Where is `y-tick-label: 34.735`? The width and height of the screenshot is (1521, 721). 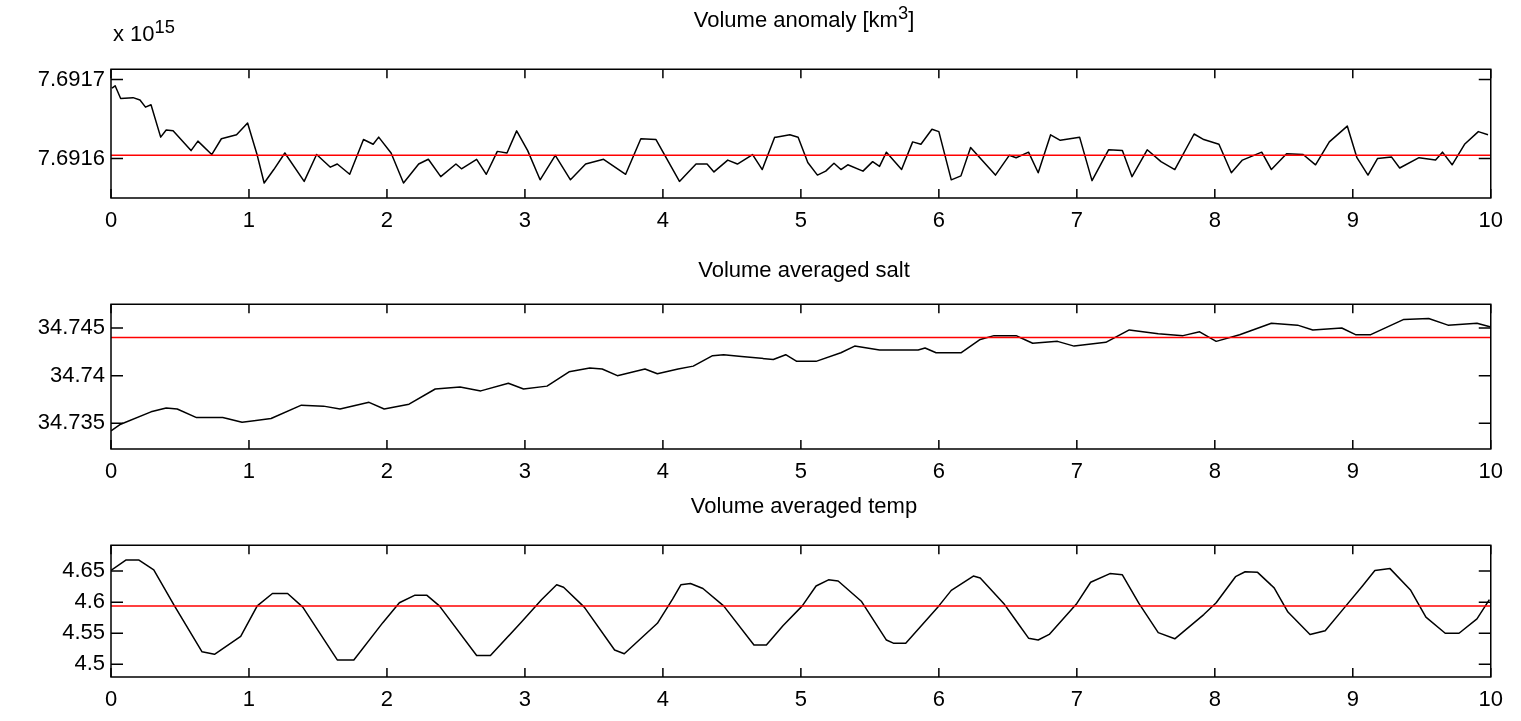
y-tick-label: 34.735 is located at coordinates (71, 422).